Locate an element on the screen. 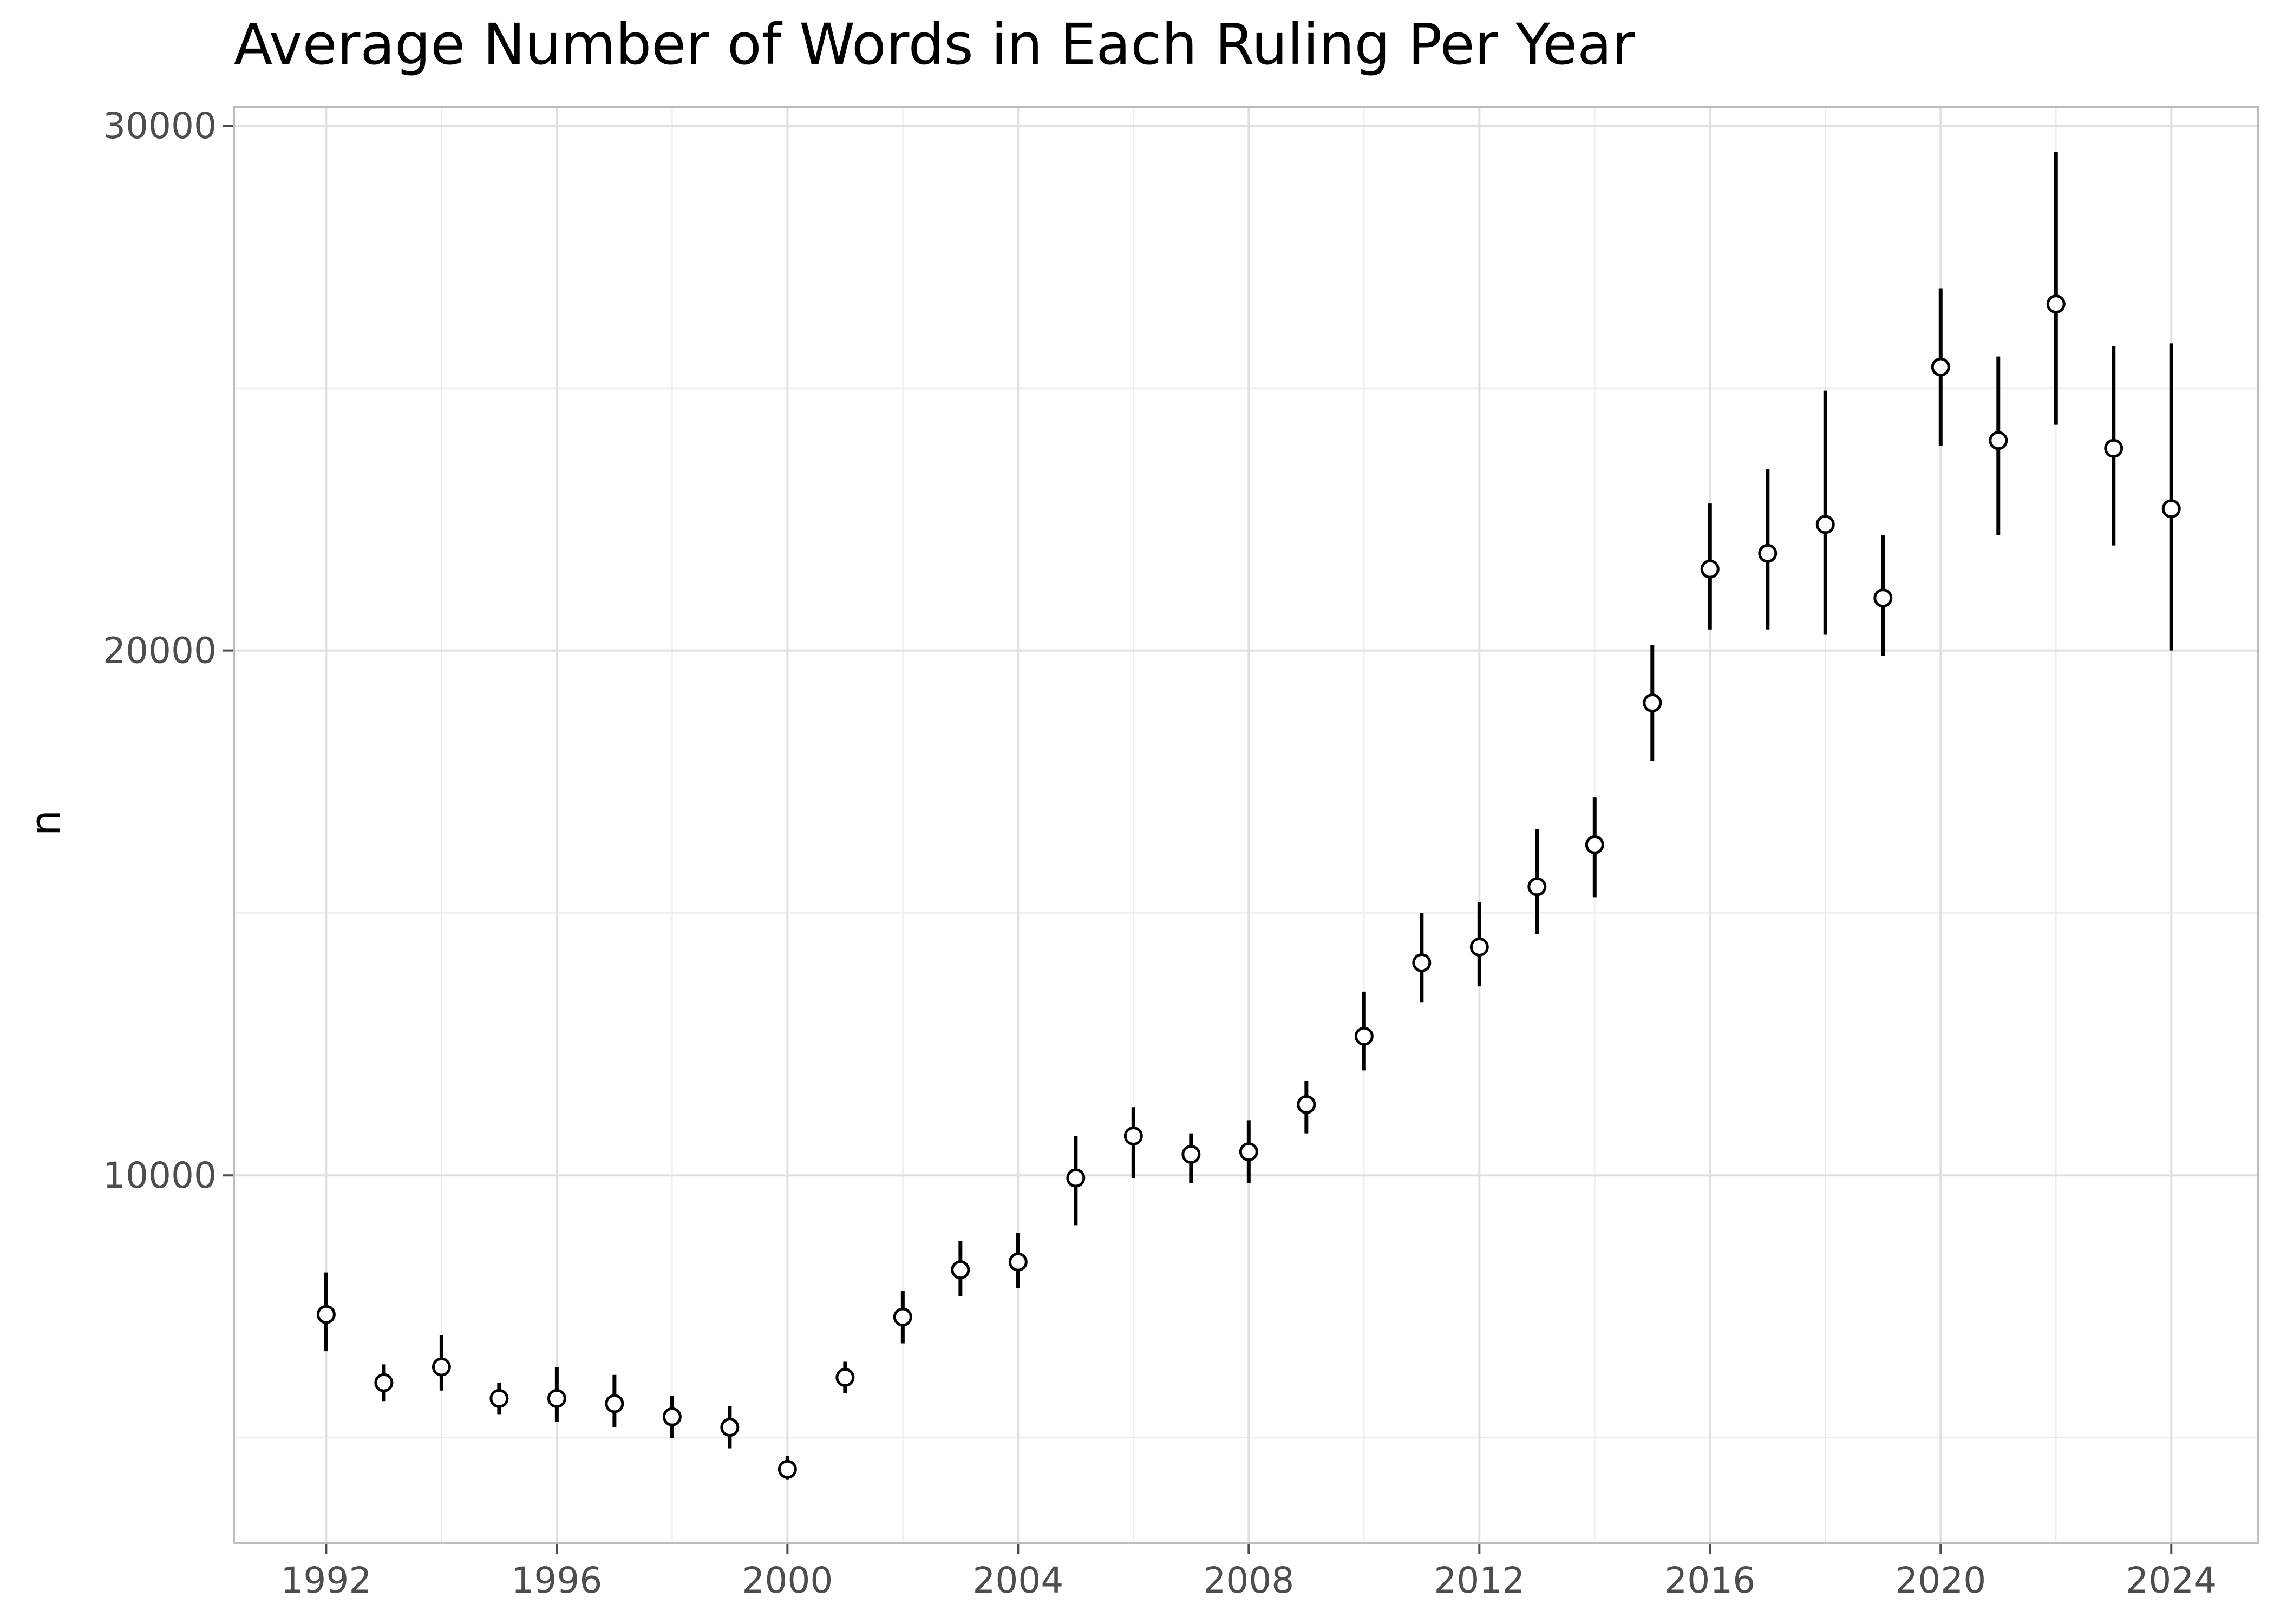  x-tick-label: 1992 is located at coordinates (326, 1580).